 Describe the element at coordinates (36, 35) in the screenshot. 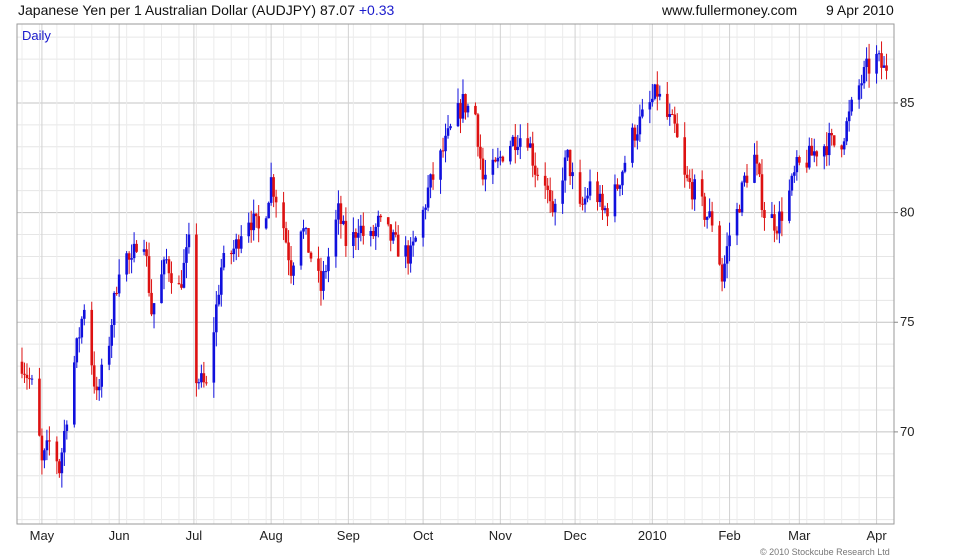

I see `period-label: Daily` at that location.